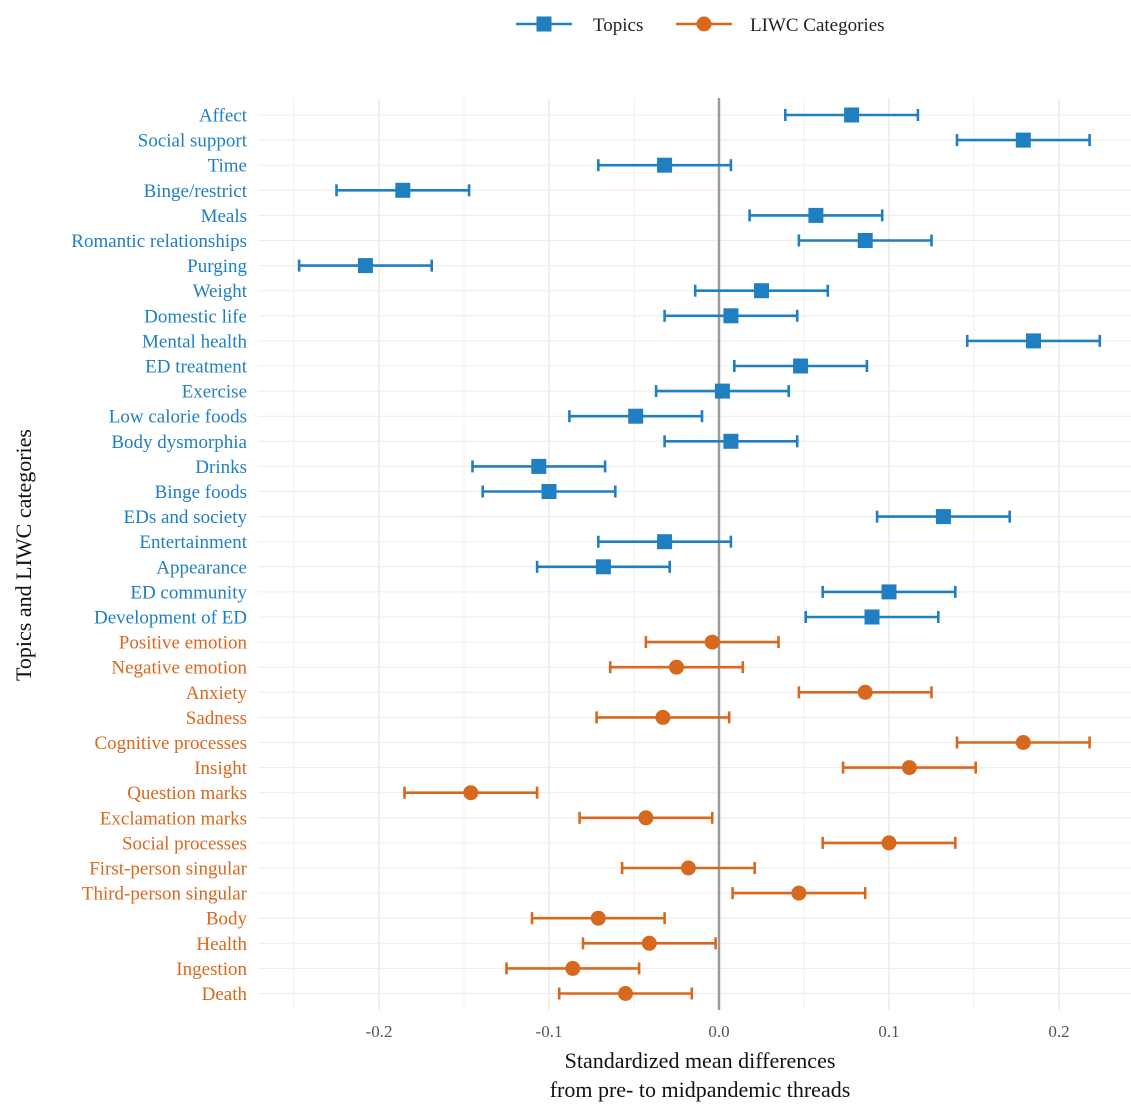  What do you see at coordinates (159, 241) in the screenshot?
I see `category-label: Romantic relationships` at bounding box center [159, 241].